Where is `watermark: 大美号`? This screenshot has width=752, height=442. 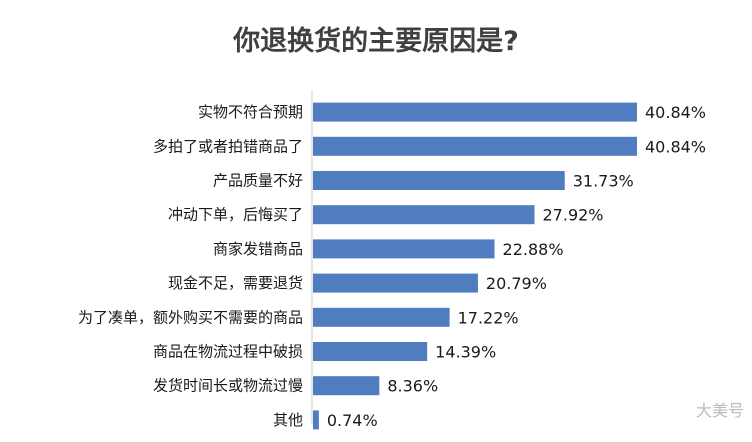 watermark: 大美号 is located at coordinates (720, 410).